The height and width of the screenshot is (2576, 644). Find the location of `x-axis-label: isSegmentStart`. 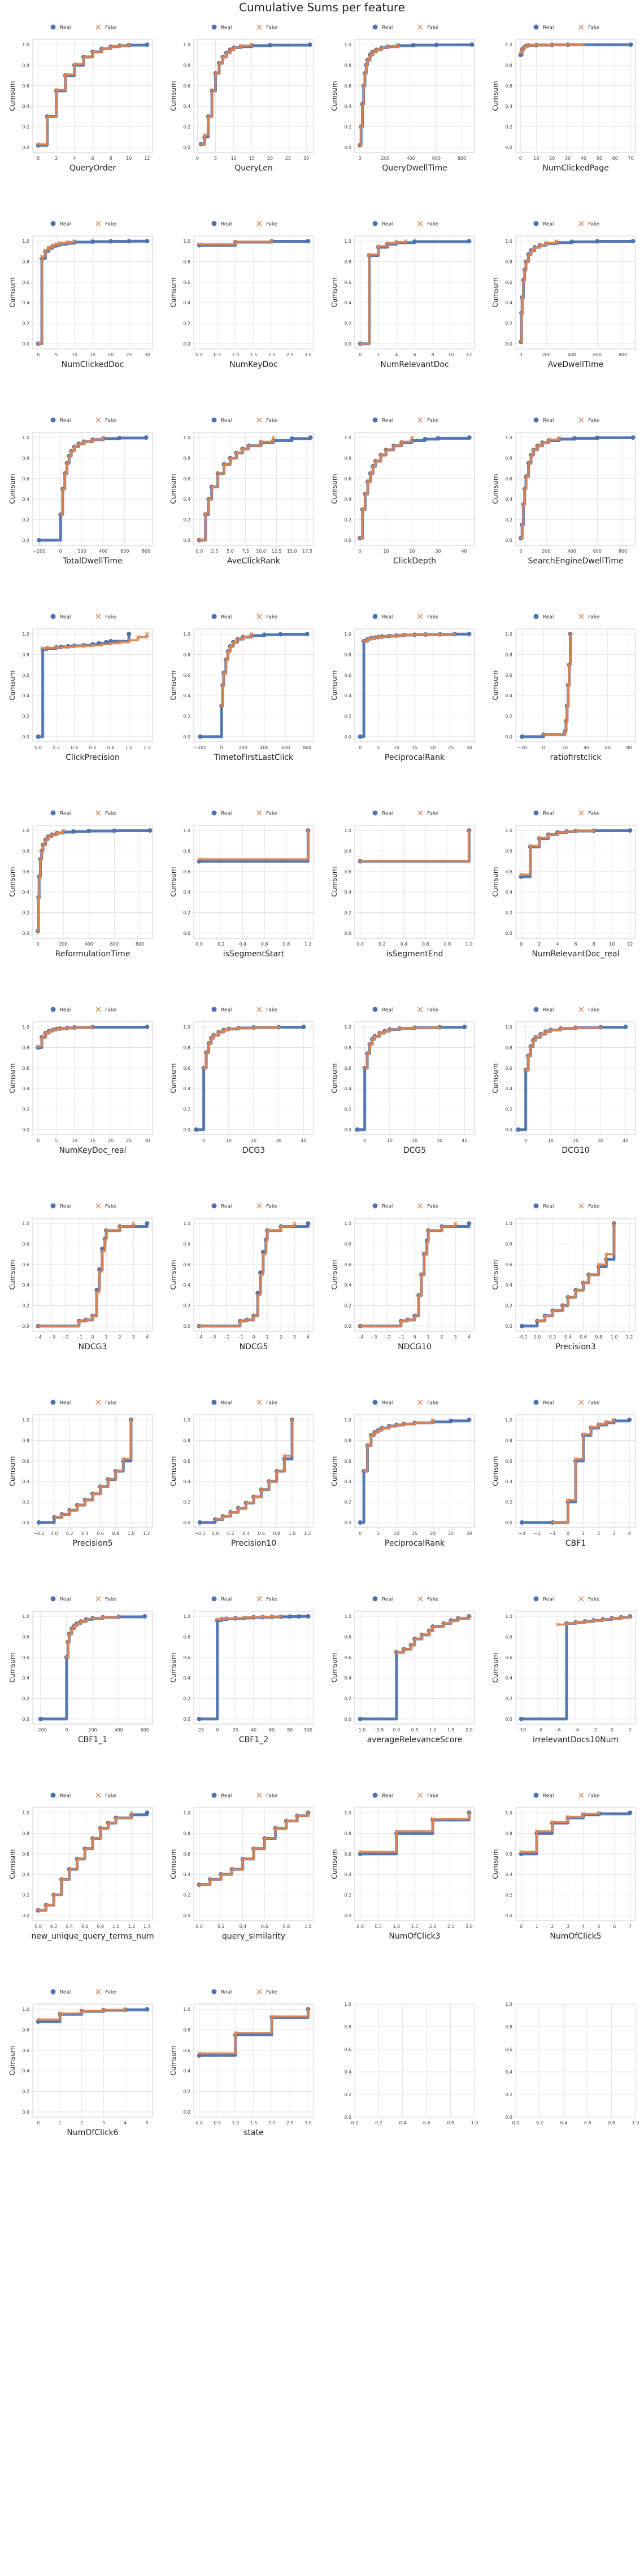

x-axis-label: isSegmentStart is located at coordinates (254, 954).